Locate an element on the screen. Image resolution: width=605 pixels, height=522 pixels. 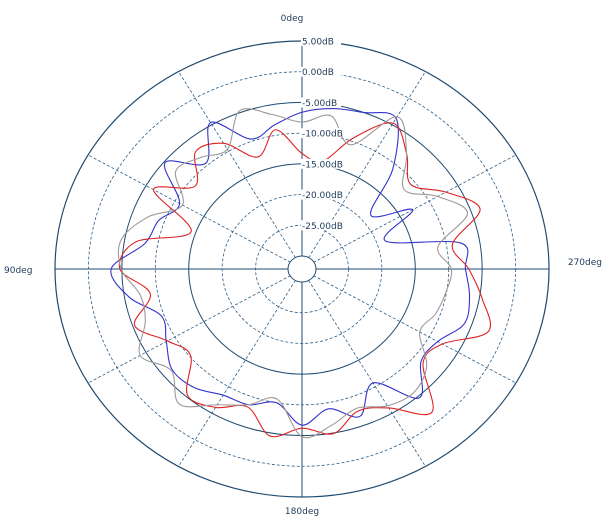
spoke-240deg is located at coordinates (415, 329).